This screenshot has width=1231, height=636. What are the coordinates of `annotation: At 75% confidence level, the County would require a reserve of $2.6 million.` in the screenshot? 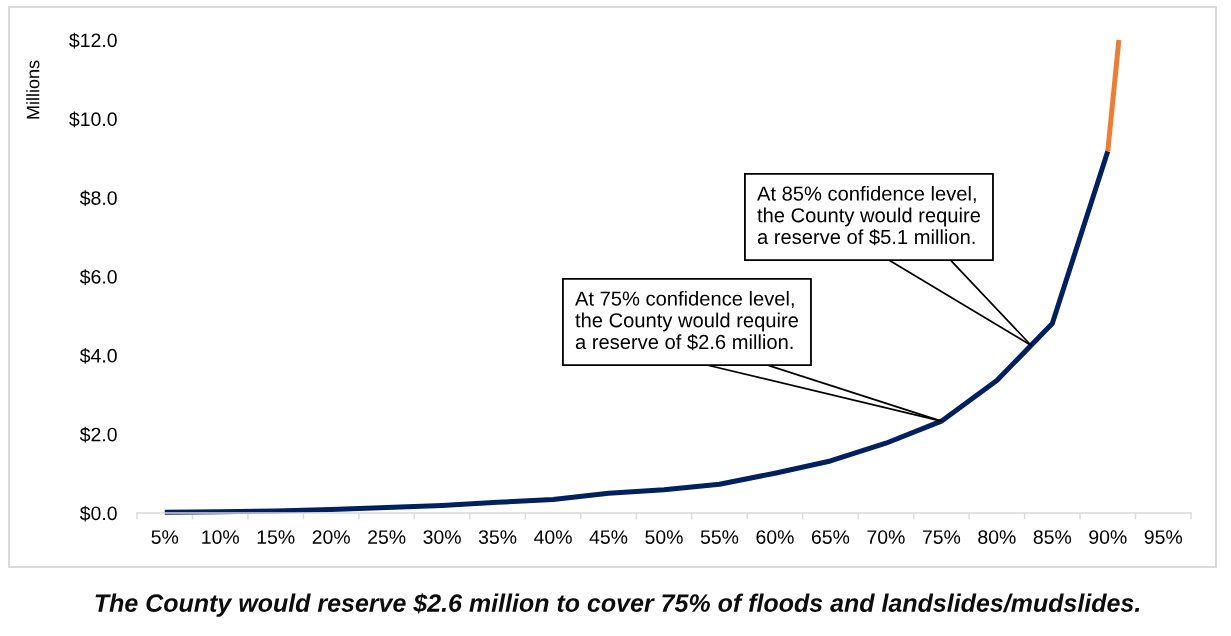 It's located at (686, 320).